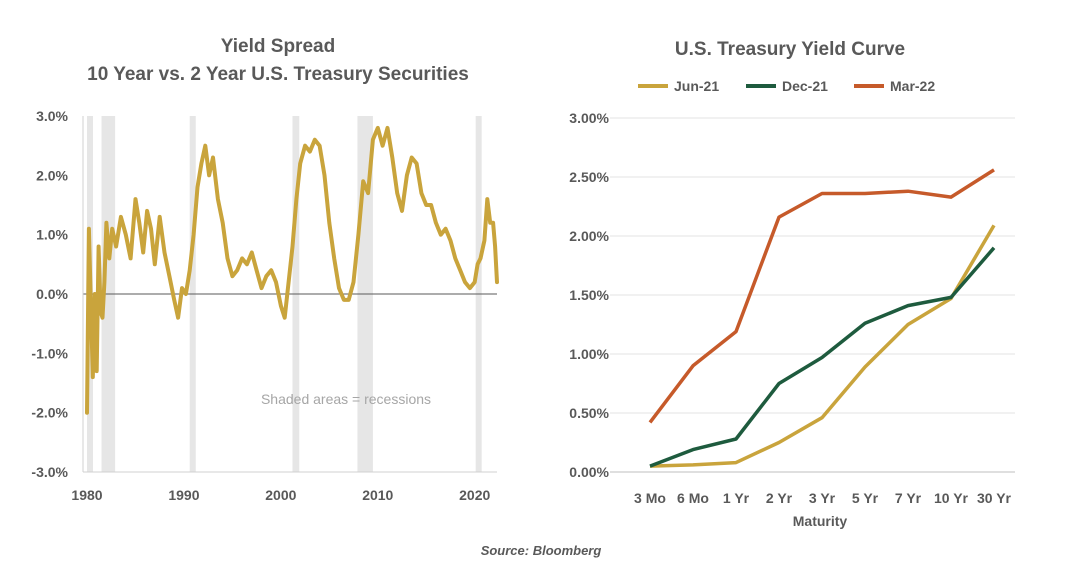  What do you see at coordinates (86, 495) in the screenshot?
I see `left-x-tick: 1980` at bounding box center [86, 495].